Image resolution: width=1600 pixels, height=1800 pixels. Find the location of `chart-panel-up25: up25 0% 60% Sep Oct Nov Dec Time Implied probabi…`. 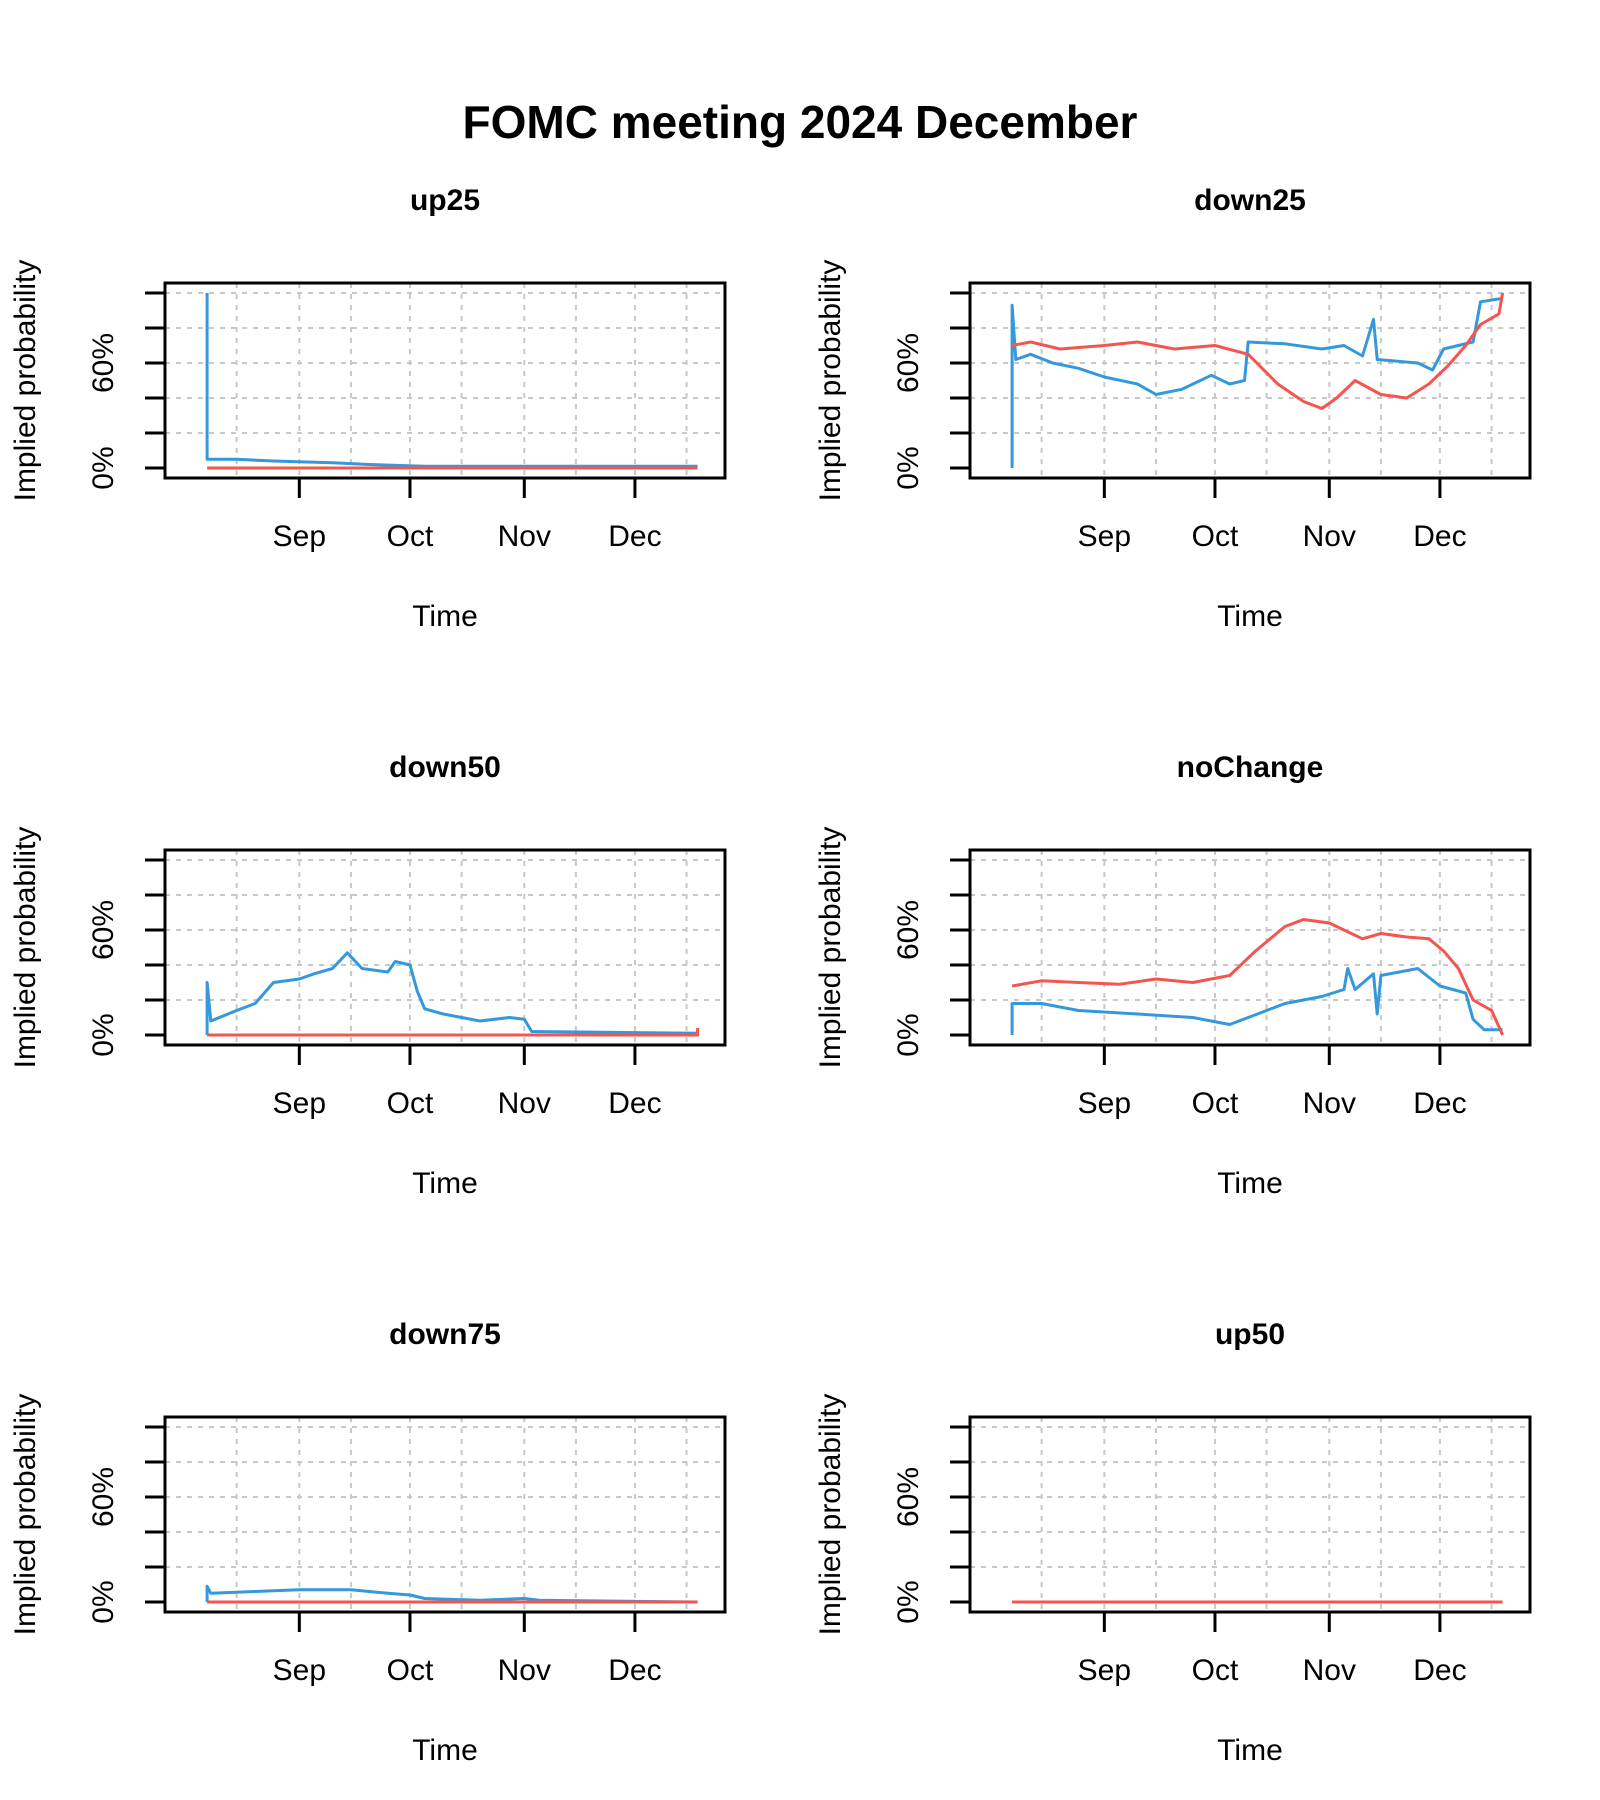

chart-panel-up25: up25 0% 60% Sep Oct Nov Dec Time Implied probabi… is located at coordinates (368, 408).